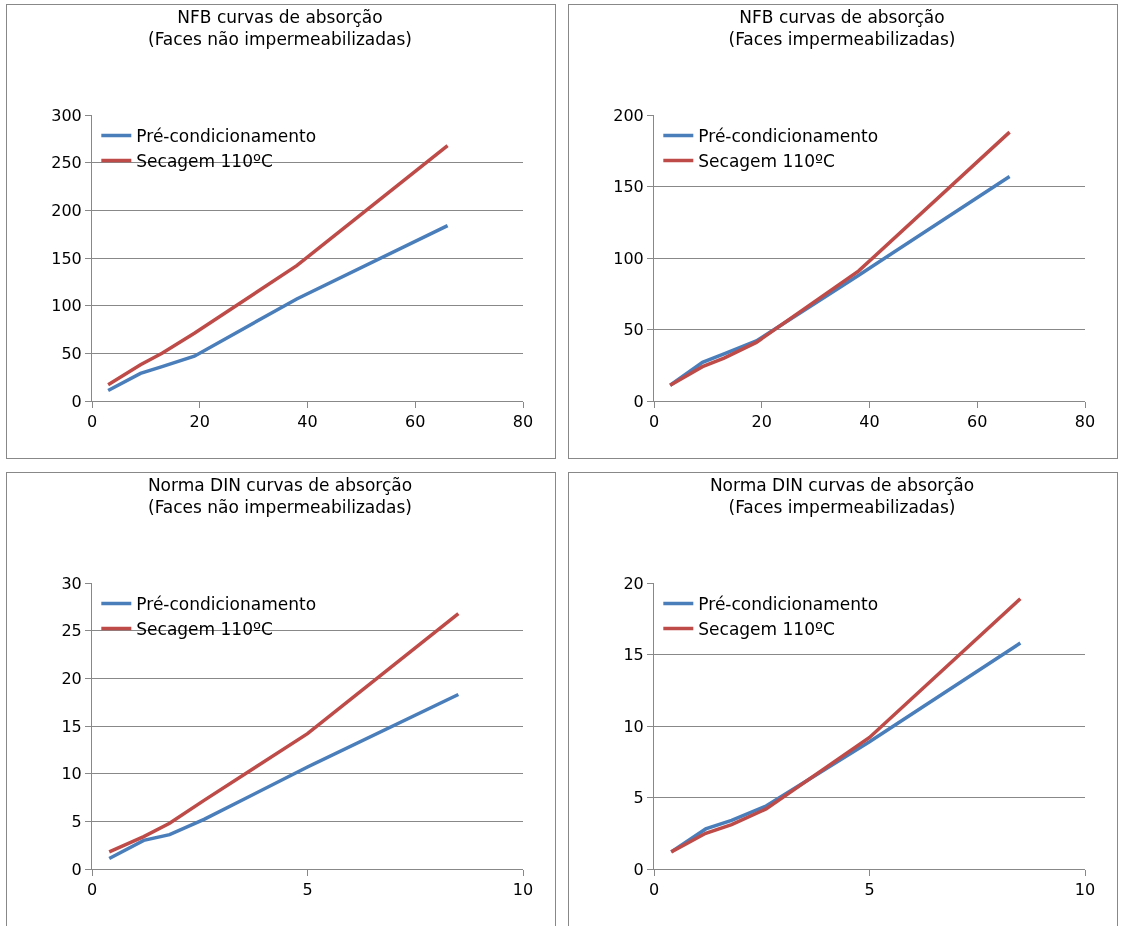 The image size is (1121, 926). I want to click on y-tick-label: 30, so click(71, 583).